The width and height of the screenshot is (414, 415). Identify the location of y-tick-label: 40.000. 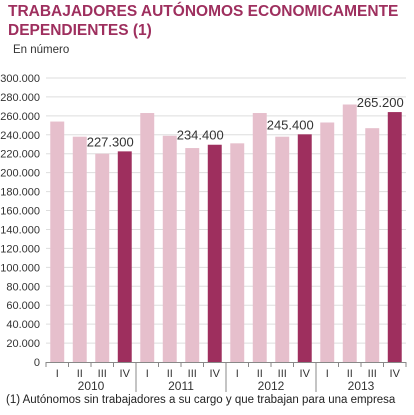
(23, 325).